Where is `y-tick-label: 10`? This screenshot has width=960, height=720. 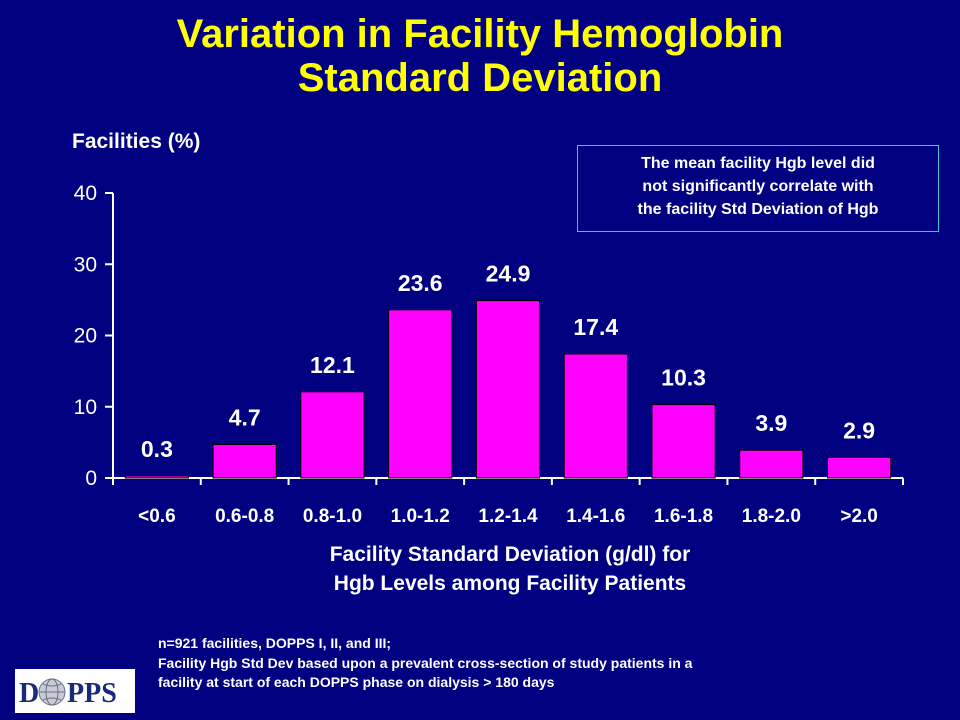 y-tick-label: 10 is located at coordinates (85, 407).